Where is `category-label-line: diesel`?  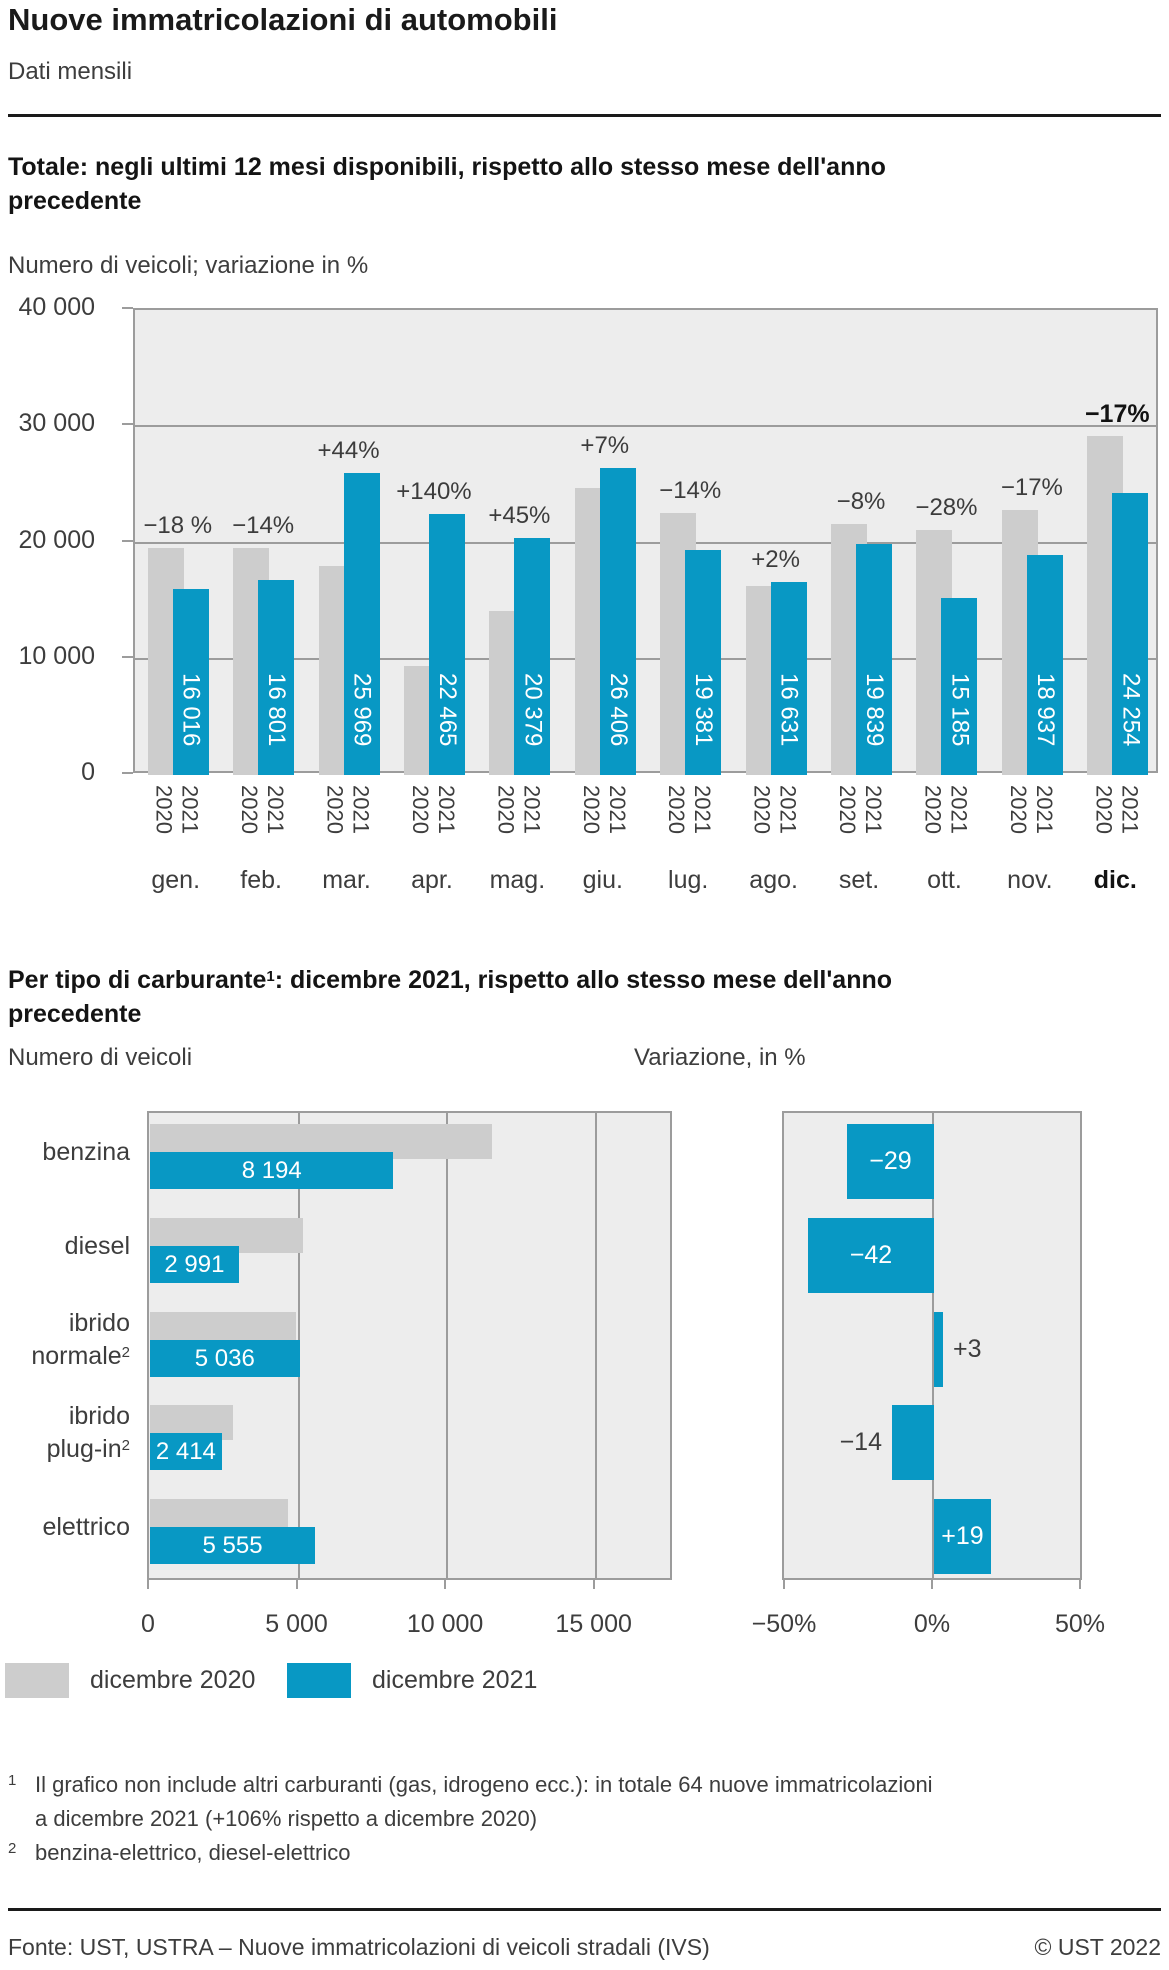 category-label-line: diesel is located at coordinates (97, 1245).